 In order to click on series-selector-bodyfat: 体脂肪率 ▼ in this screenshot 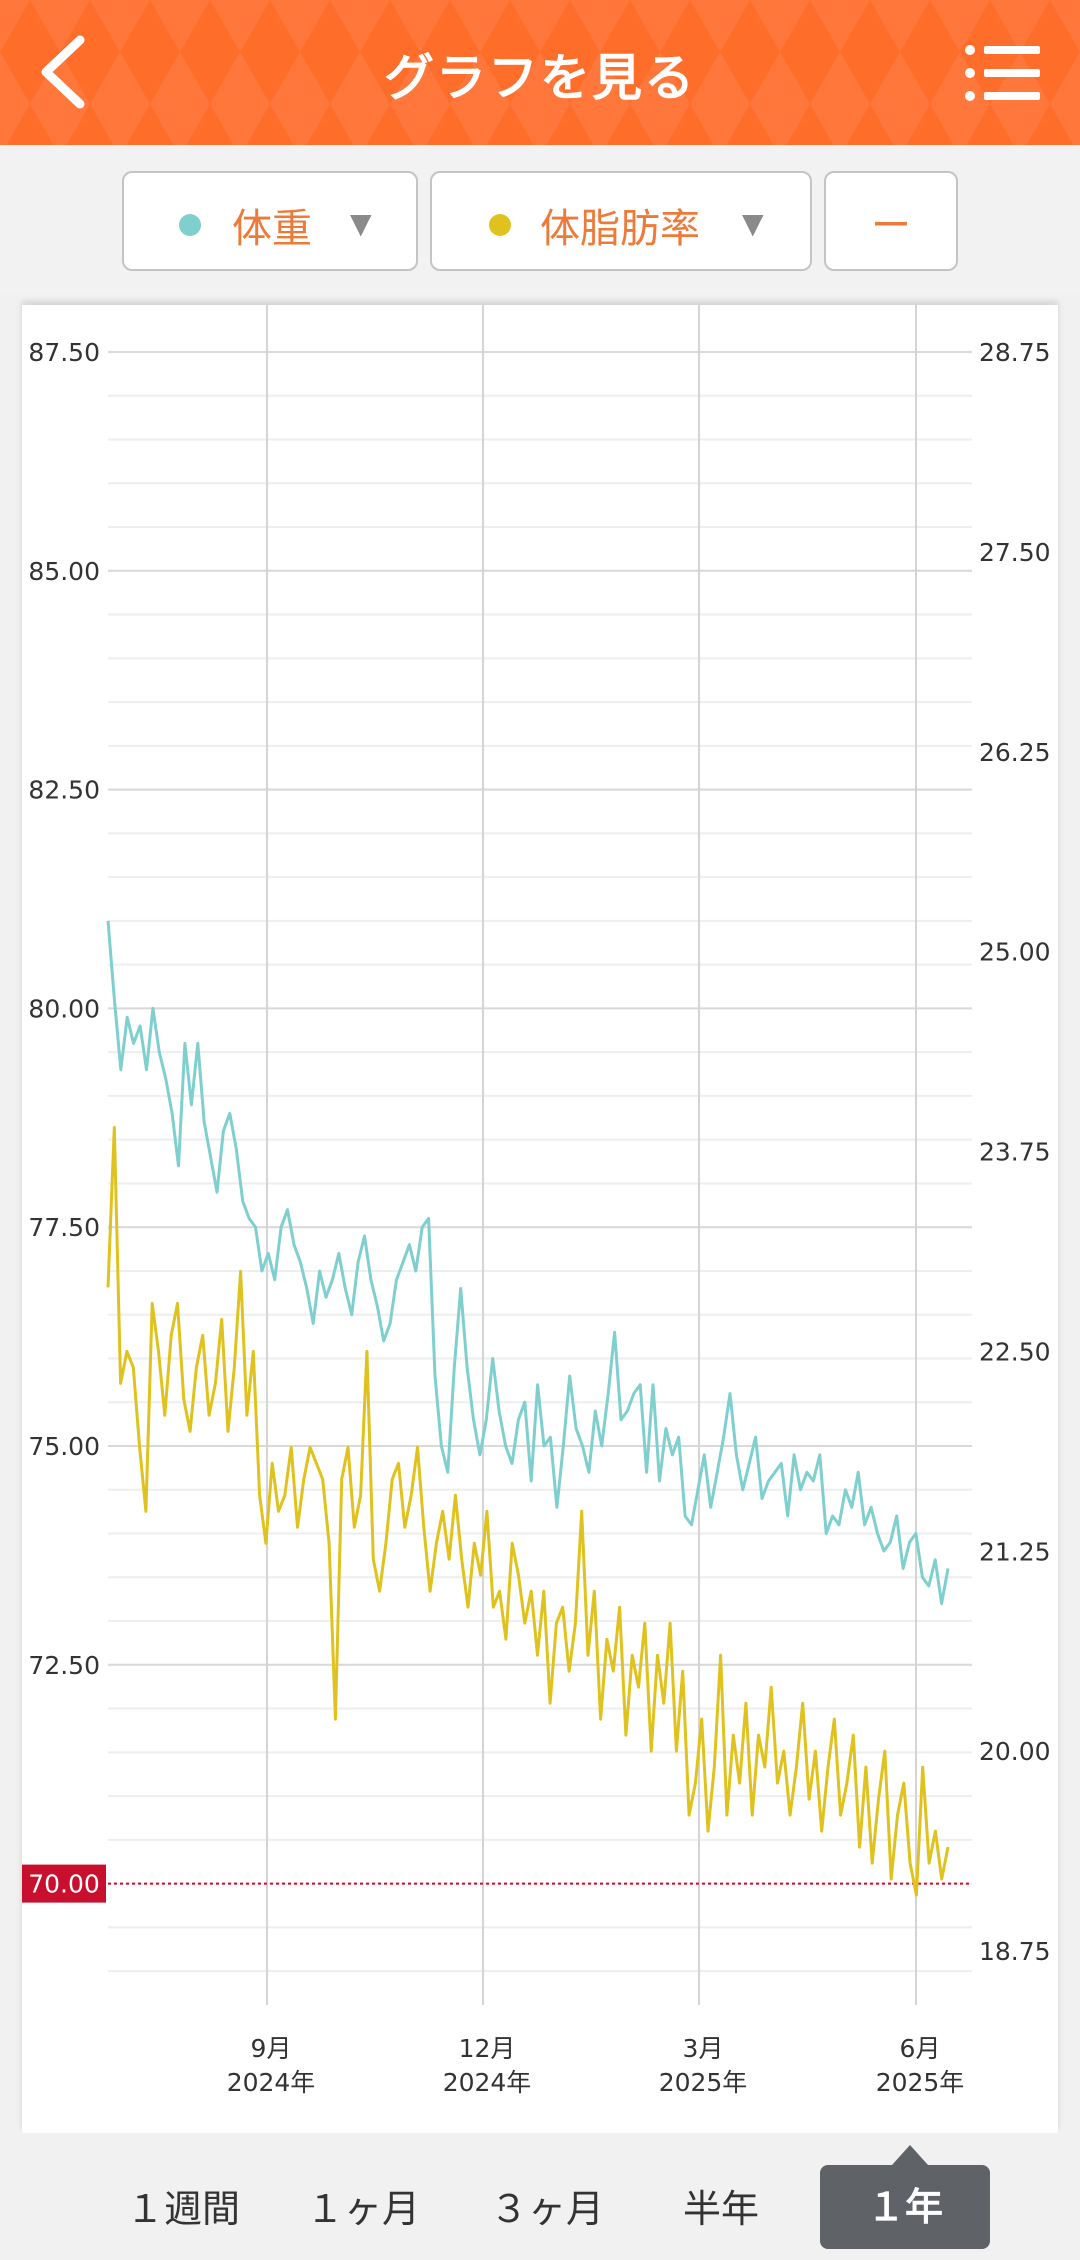, I will do `click(621, 221)`.